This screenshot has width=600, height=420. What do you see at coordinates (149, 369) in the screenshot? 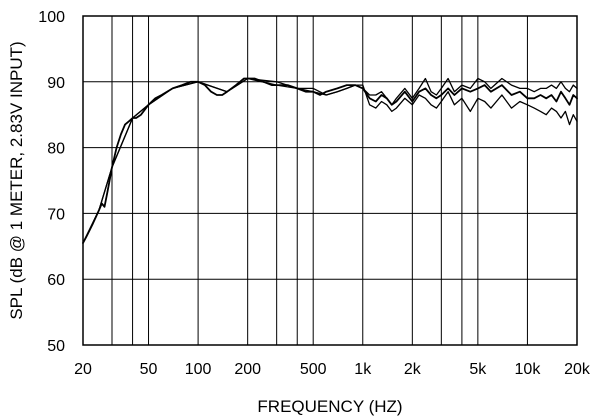
I see `x-tick-label: 50` at bounding box center [149, 369].